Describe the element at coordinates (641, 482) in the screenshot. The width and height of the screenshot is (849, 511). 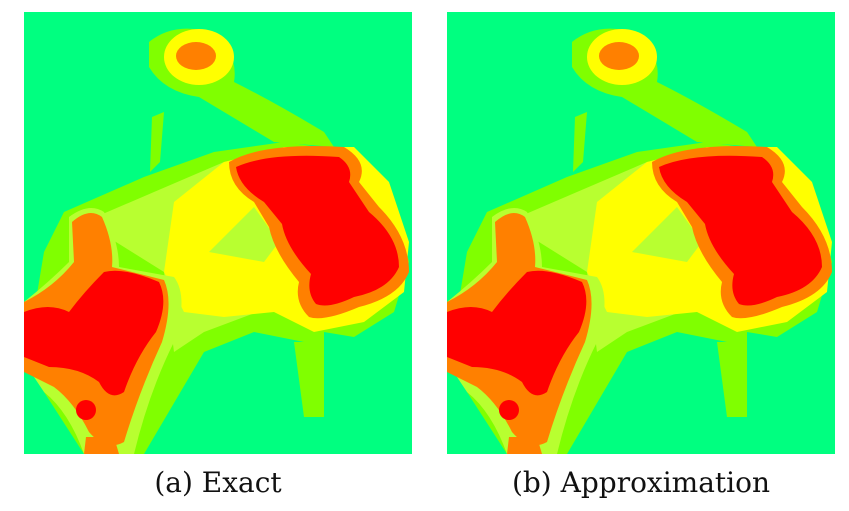
I see `caption-approximation: (b) Approximation` at that location.